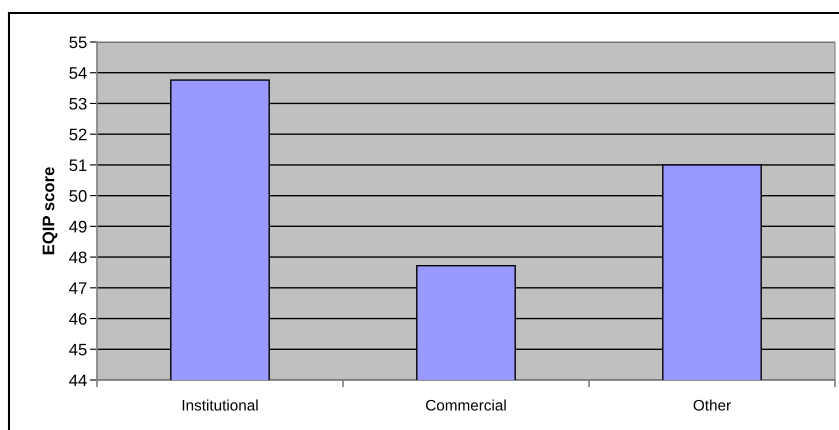 This screenshot has width=839, height=430. What do you see at coordinates (712, 405) in the screenshot?
I see `x-tick-label: Other` at bounding box center [712, 405].